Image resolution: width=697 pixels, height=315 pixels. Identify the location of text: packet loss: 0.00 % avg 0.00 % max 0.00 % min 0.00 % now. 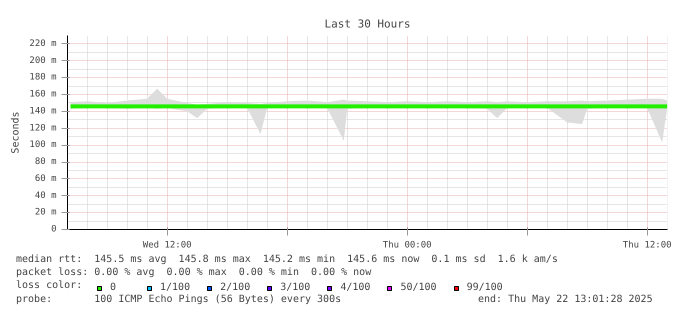
(194, 272).